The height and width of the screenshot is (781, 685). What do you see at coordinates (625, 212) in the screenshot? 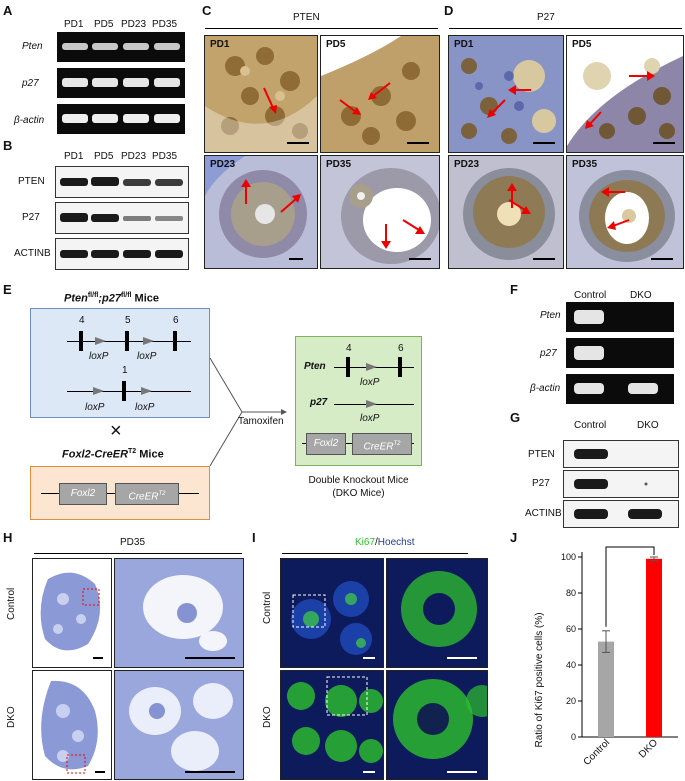
I see `ihc-image-p27-pd35: PD35` at bounding box center [625, 212].